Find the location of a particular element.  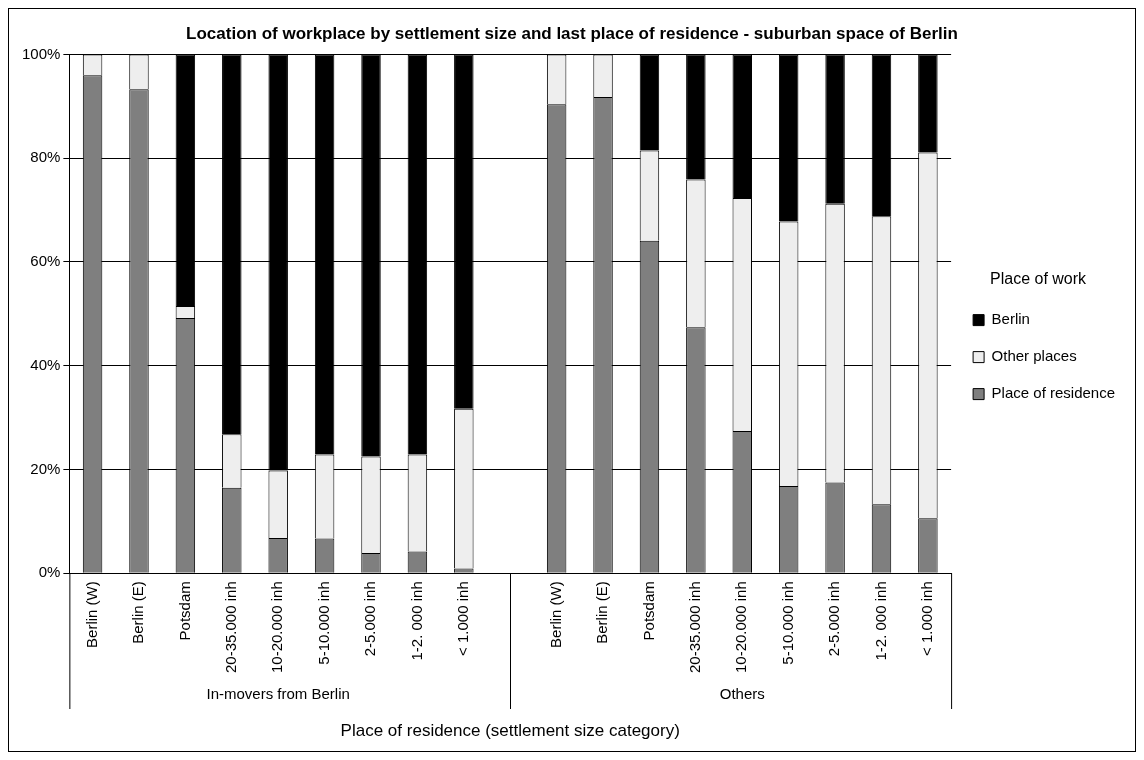

y-tick-label: 100% is located at coordinates (41, 53).